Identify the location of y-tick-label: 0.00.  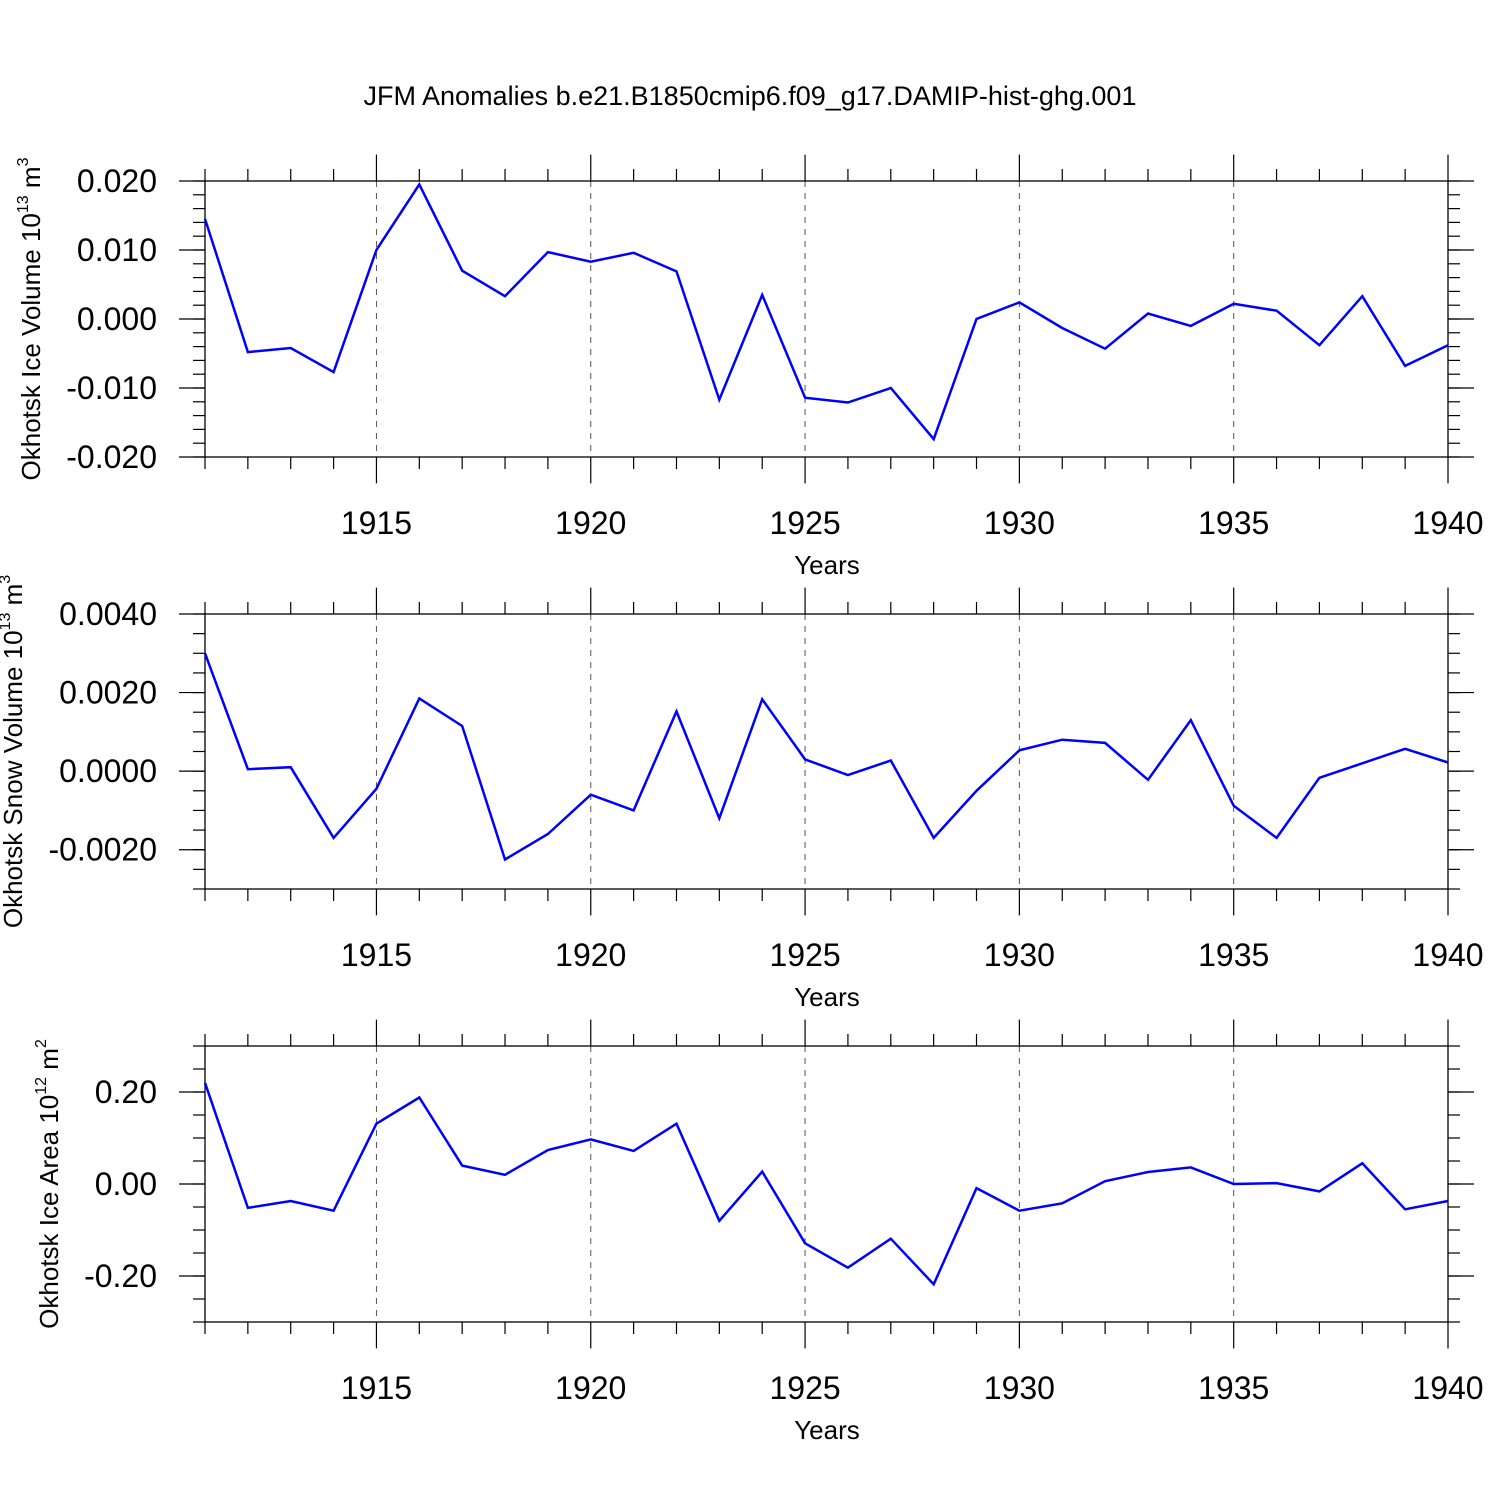
(126, 1184).